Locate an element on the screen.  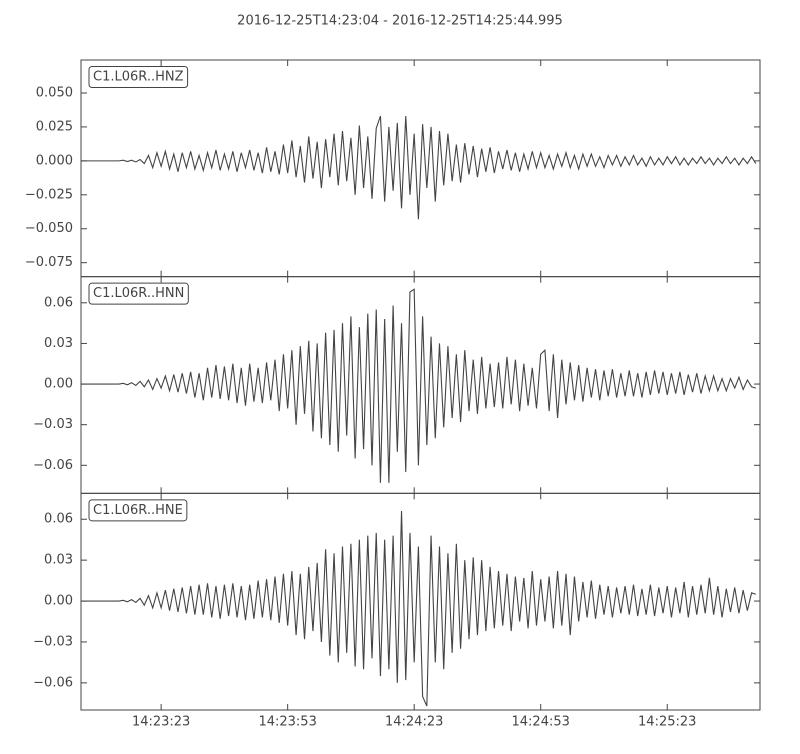
x-tick-label: 14:24:53 is located at coordinates (541, 722).